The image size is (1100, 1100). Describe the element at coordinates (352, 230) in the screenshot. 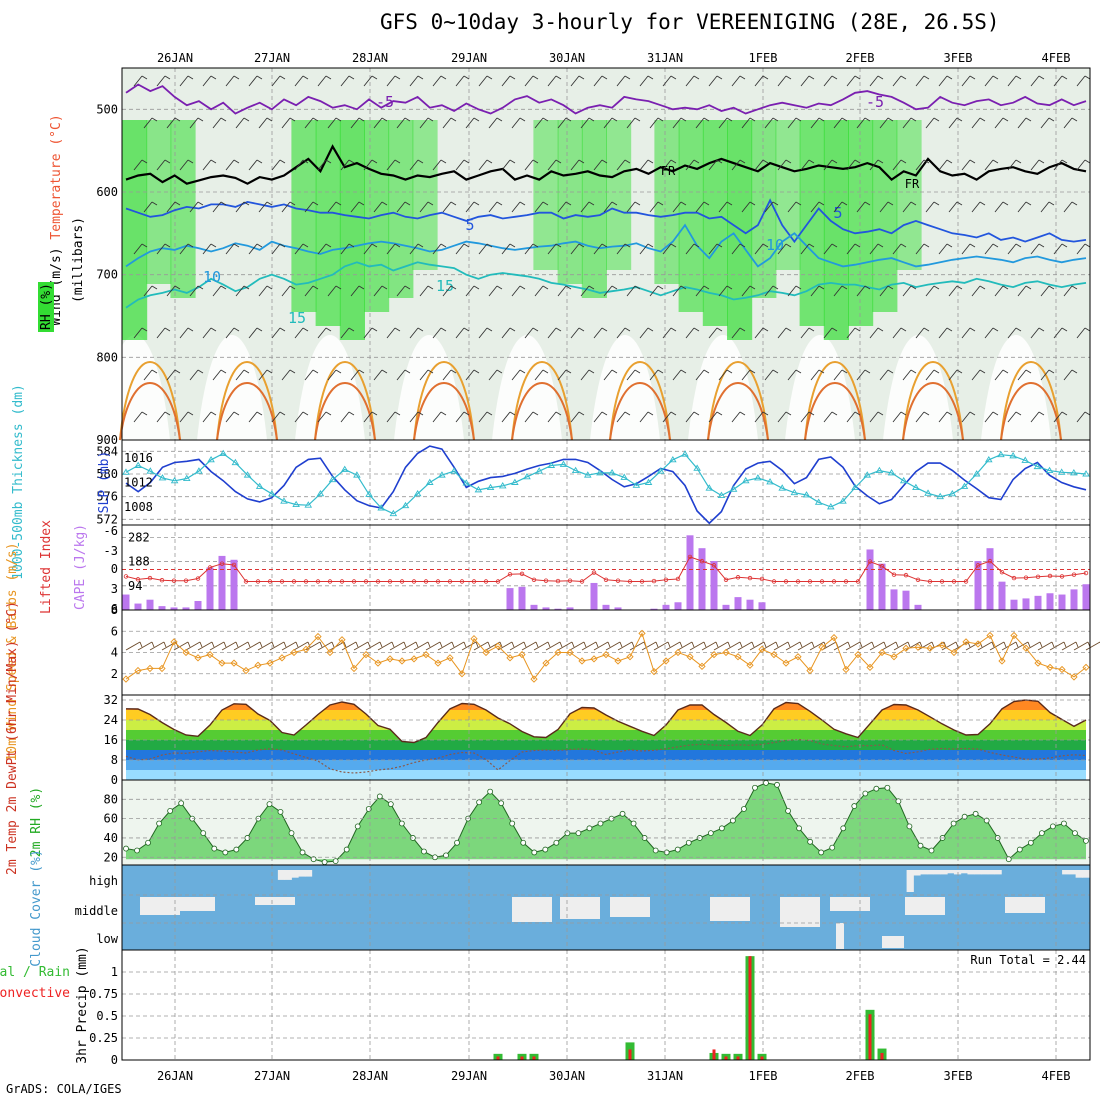

I see `rh-moist-band` at that location.